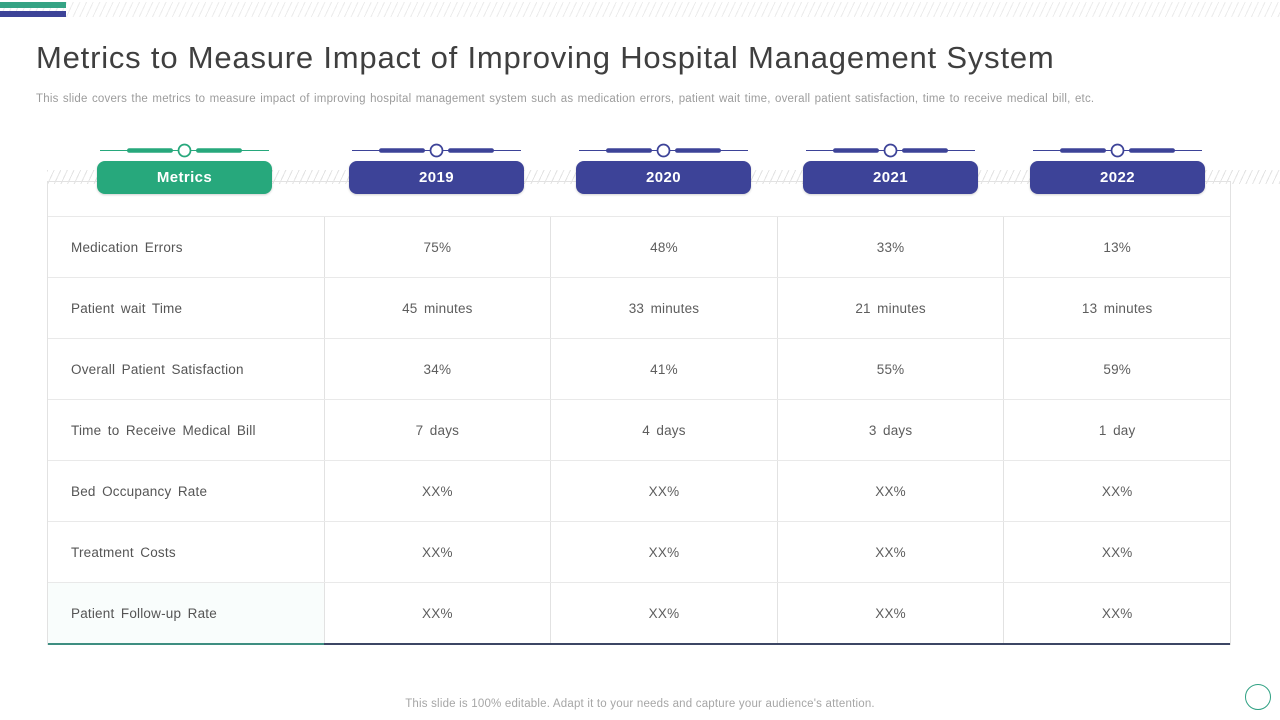 This screenshot has height=720, width=1280. What do you see at coordinates (1116, 430) in the screenshot?
I see `metric-value-cell: 1 day` at bounding box center [1116, 430].